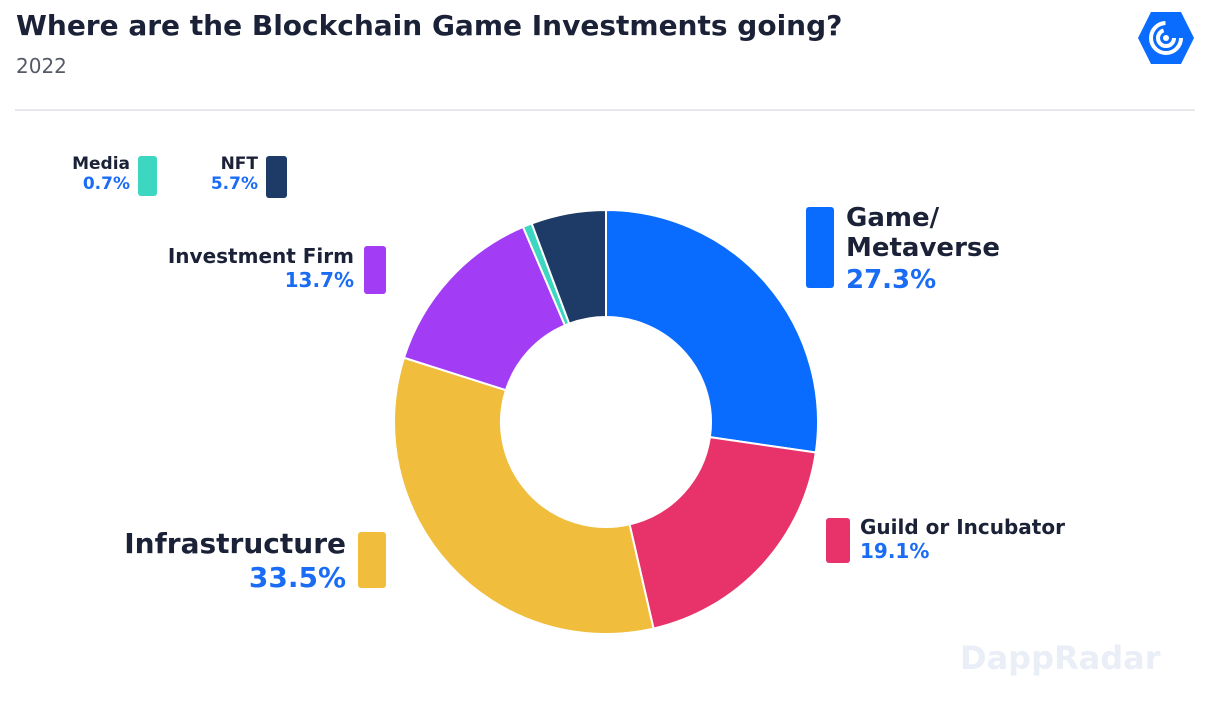  I want to click on legend-label: NFT, so click(239, 164).